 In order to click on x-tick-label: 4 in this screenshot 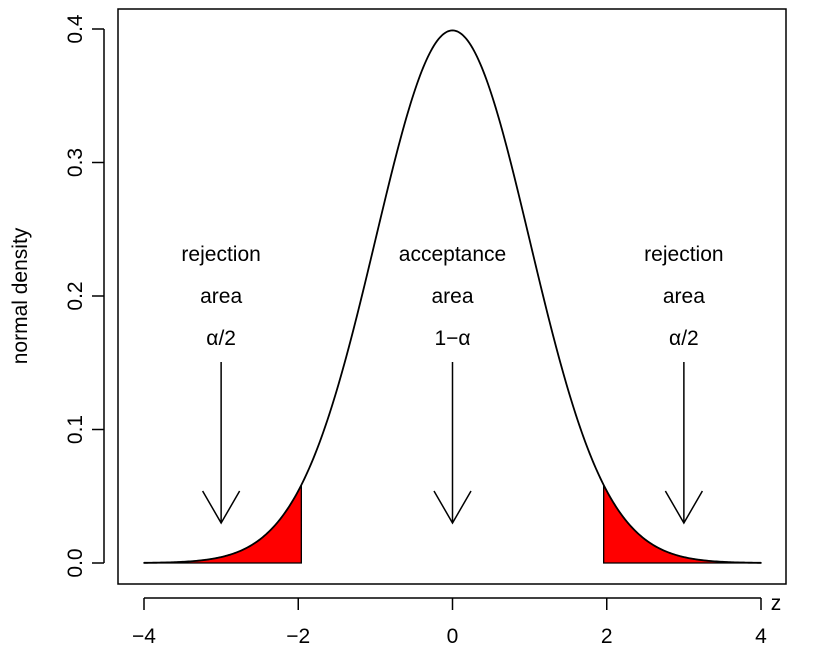, I will do `click(761, 636)`.